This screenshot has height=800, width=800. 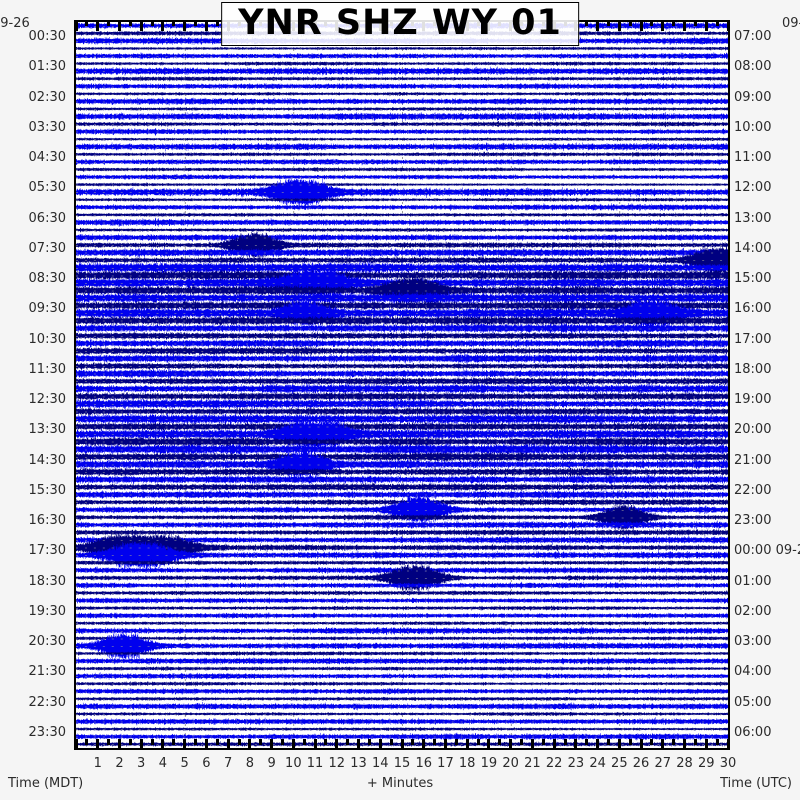 I want to click on y-axis-label-mdt-1: 01:30, so click(x=47, y=67).